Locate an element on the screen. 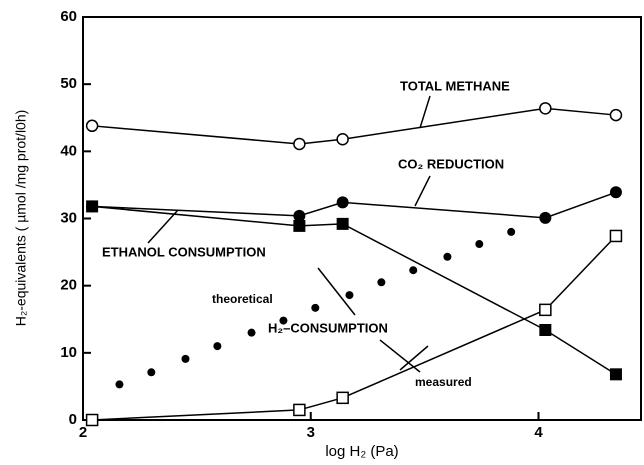 The image size is (644, 465). annotation: theoretical is located at coordinates (242, 299).